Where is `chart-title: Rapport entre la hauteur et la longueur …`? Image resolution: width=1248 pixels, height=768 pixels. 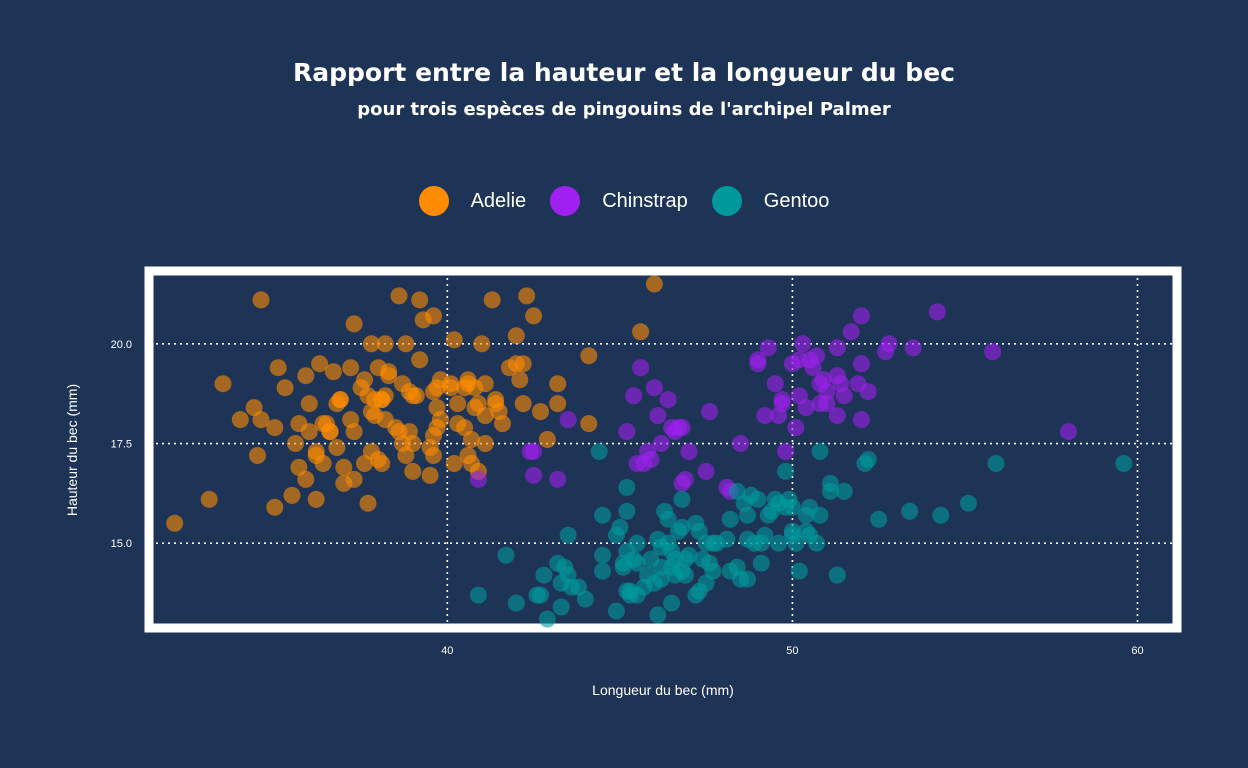 chart-title: Rapport entre la hauteur et la longueur … is located at coordinates (624, 72).